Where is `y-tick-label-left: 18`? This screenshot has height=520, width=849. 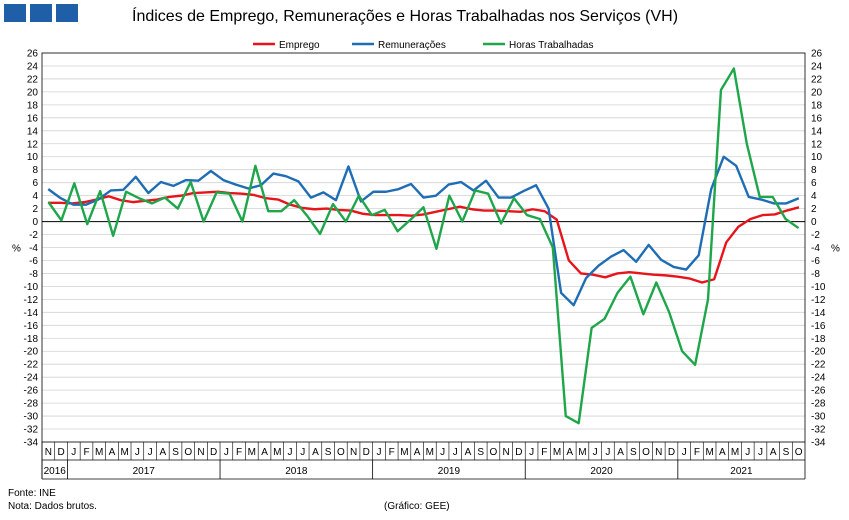 y-tick-label-left: 18 is located at coordinates (33, 105).